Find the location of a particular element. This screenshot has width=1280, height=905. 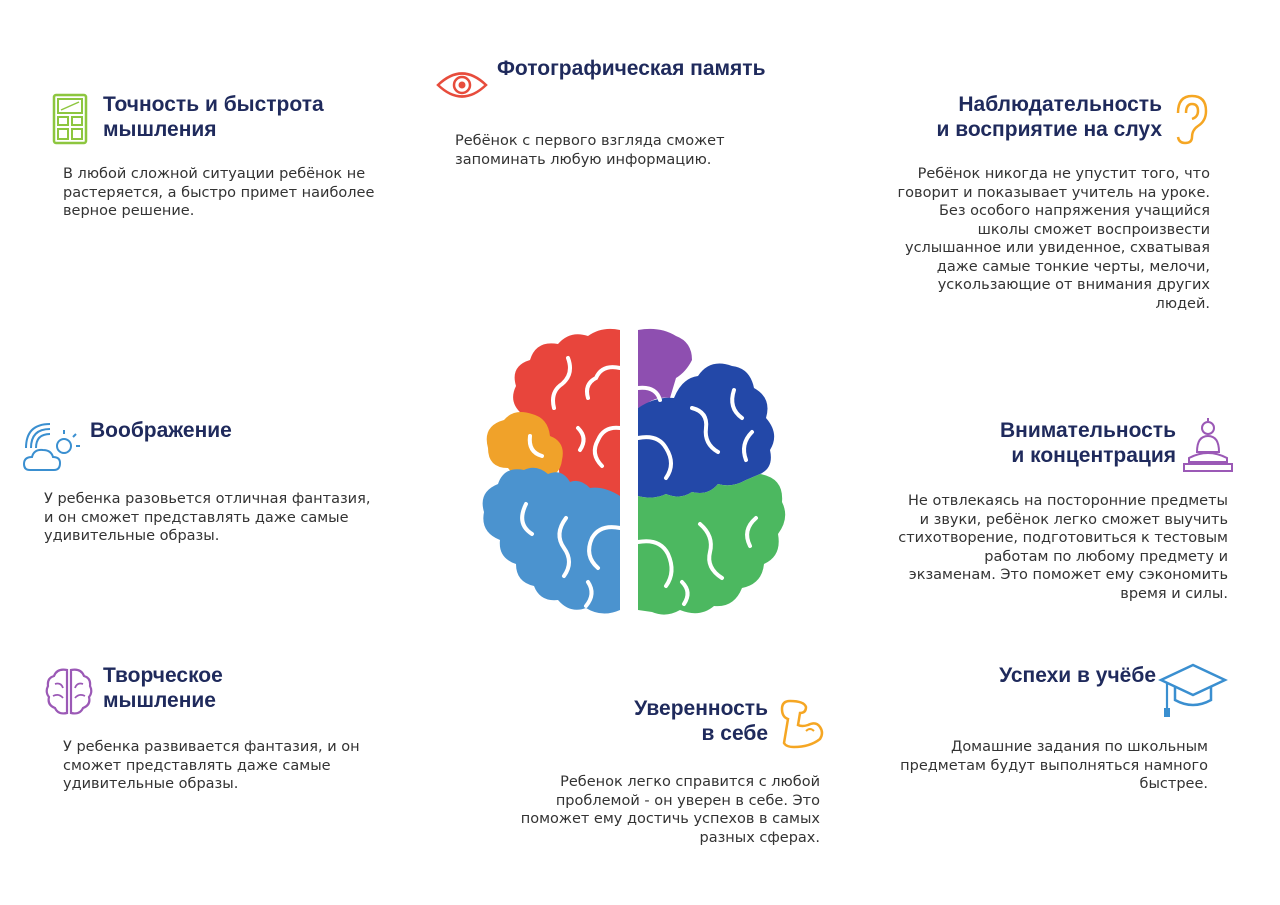

photo-memory-title: Фотографическая память is located at coordinates (631, 68).